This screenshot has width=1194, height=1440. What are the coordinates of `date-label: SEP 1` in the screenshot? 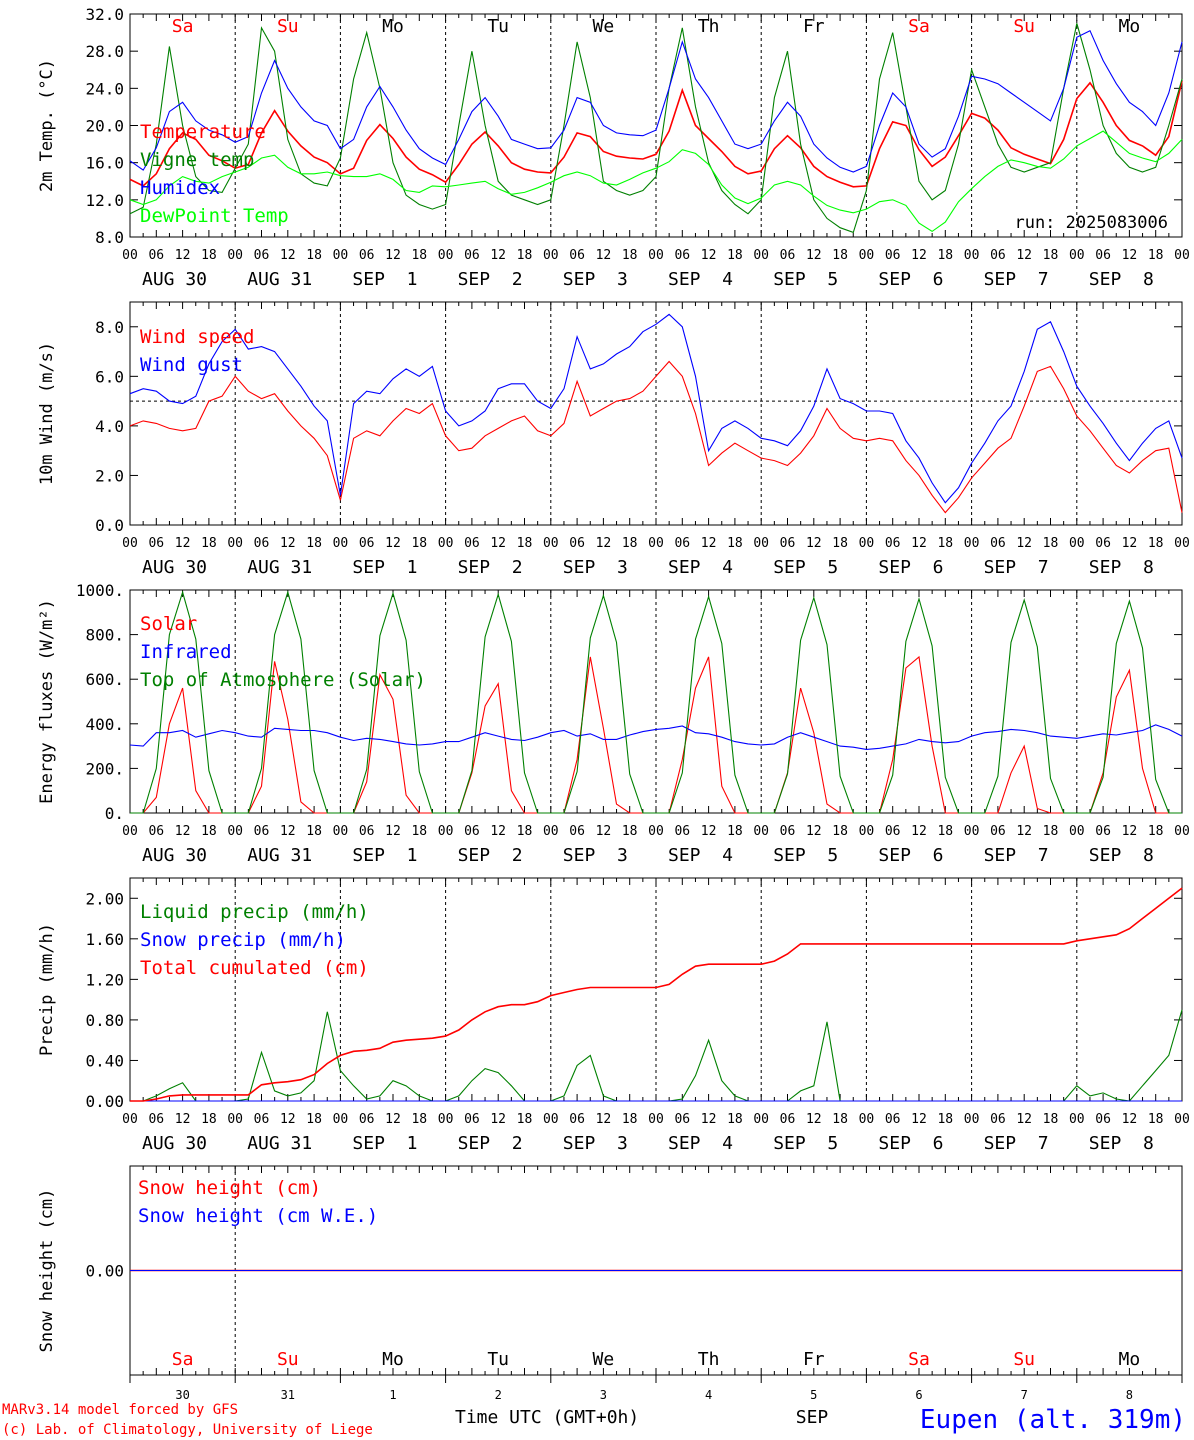 It's located at (384, 1143).